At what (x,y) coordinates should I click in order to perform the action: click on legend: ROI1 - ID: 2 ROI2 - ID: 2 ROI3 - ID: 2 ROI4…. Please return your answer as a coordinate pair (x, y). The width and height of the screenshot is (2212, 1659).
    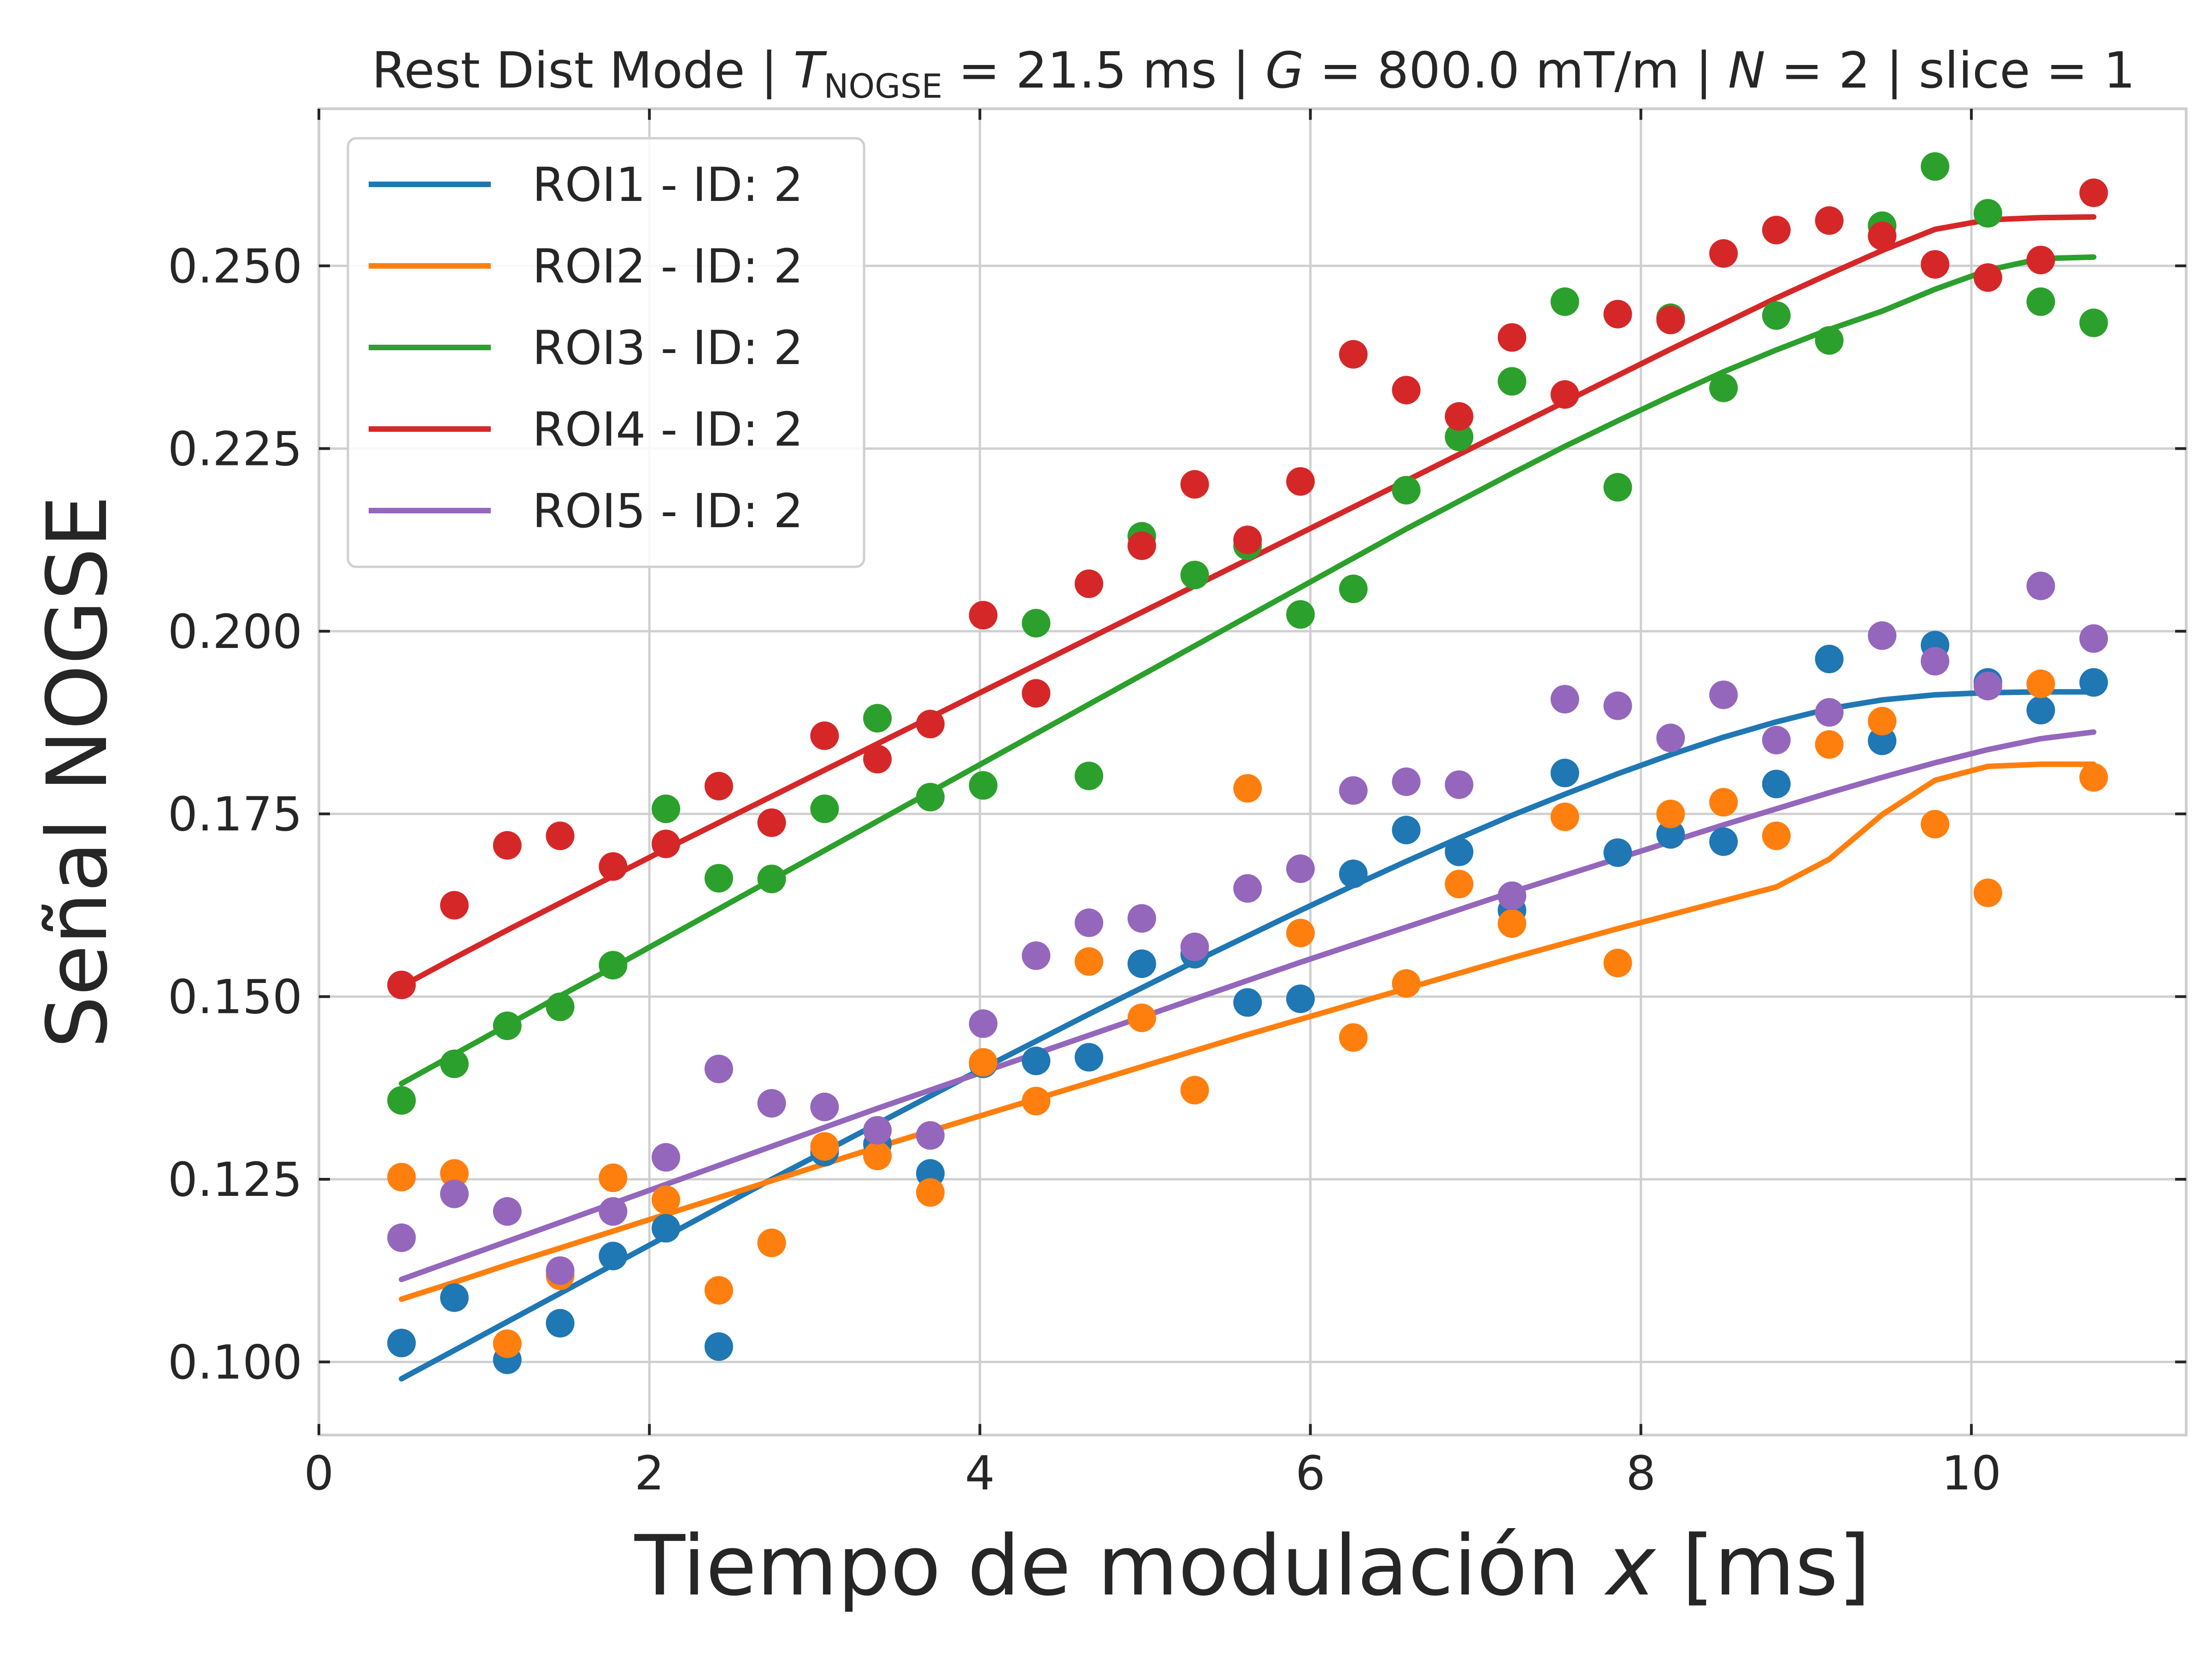
    Looking at the image, I should click on (606, 352).